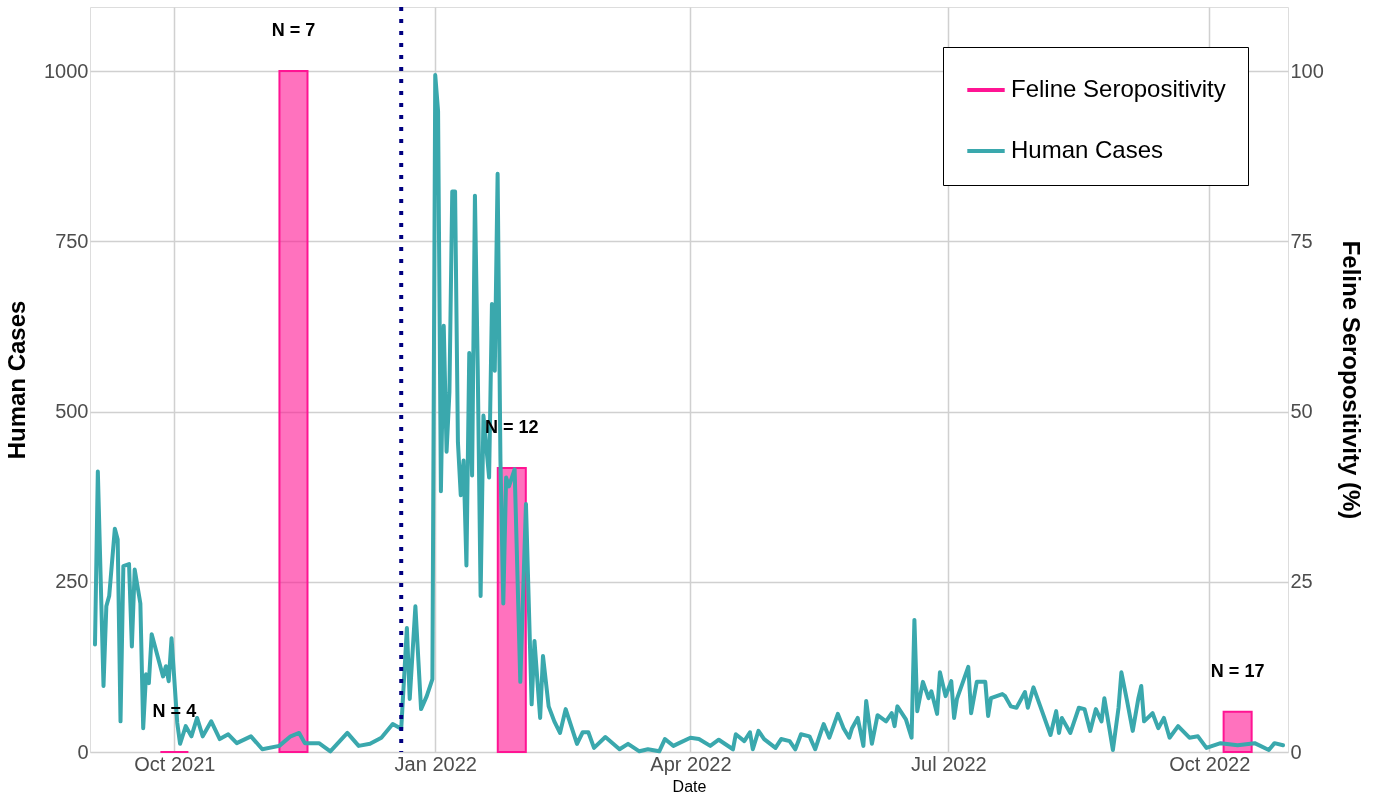 This screenshot has width=1377, height=809. Describe the element at coordinates (72, 240) in the screenshot. I see `y-tick-label: 750` at that location.